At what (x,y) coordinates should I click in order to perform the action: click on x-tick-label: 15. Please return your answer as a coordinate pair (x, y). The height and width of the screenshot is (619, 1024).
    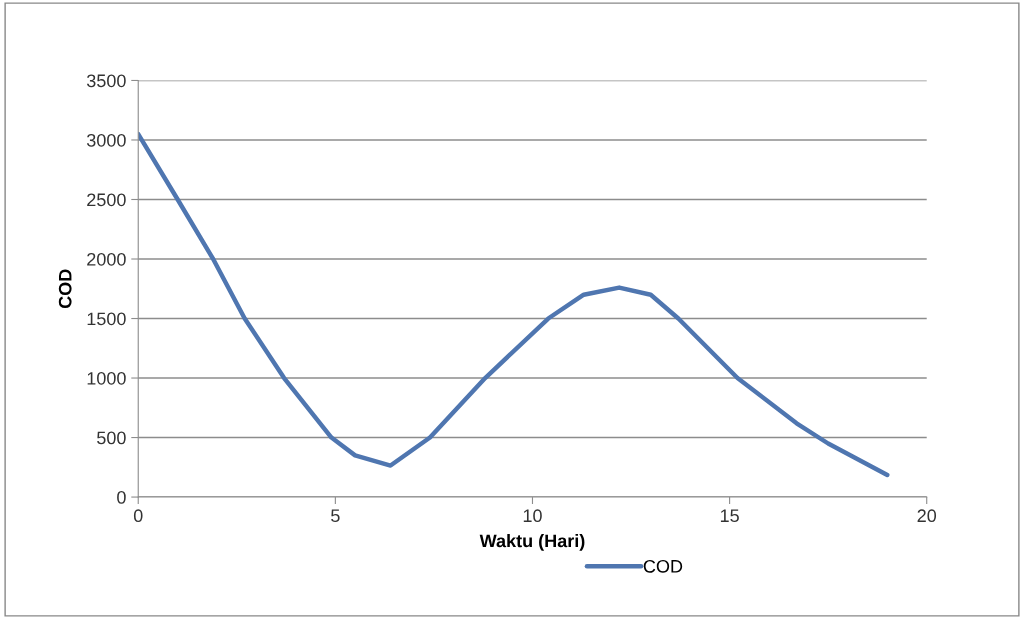
    Looking at the image, I should click on (729, 516).